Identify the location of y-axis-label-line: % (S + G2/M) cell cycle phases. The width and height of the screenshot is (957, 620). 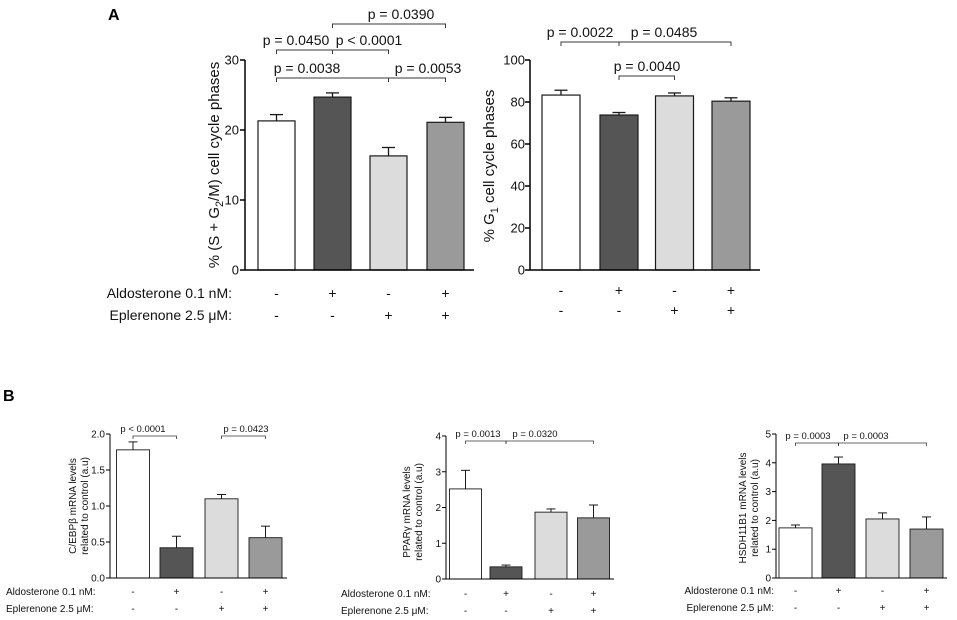
(216, 165).